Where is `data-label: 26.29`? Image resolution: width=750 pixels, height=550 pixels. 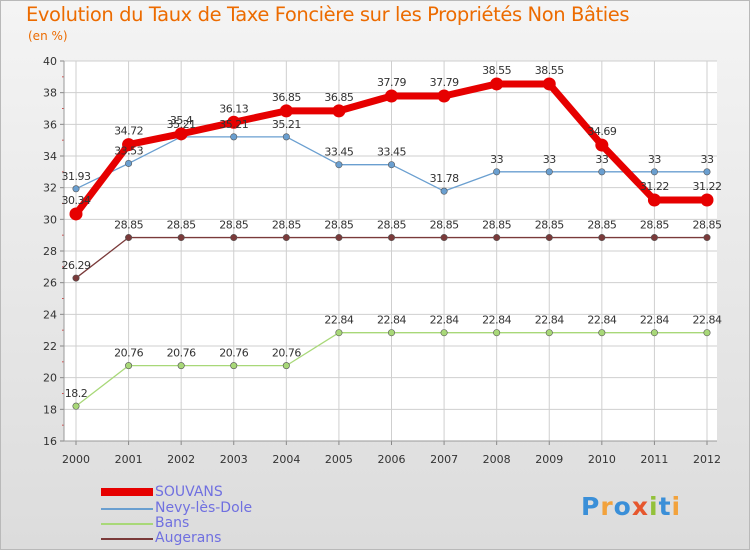 data-label: 26.29 is located at coordinates (76, 265).